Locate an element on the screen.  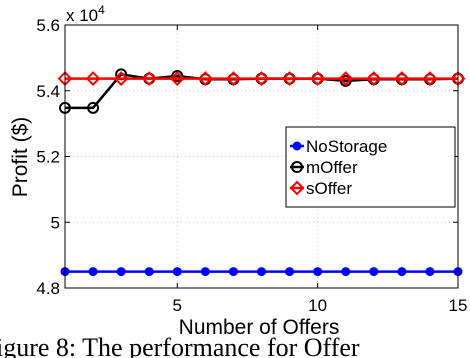
legend-box is located at coordinates (370, 167).